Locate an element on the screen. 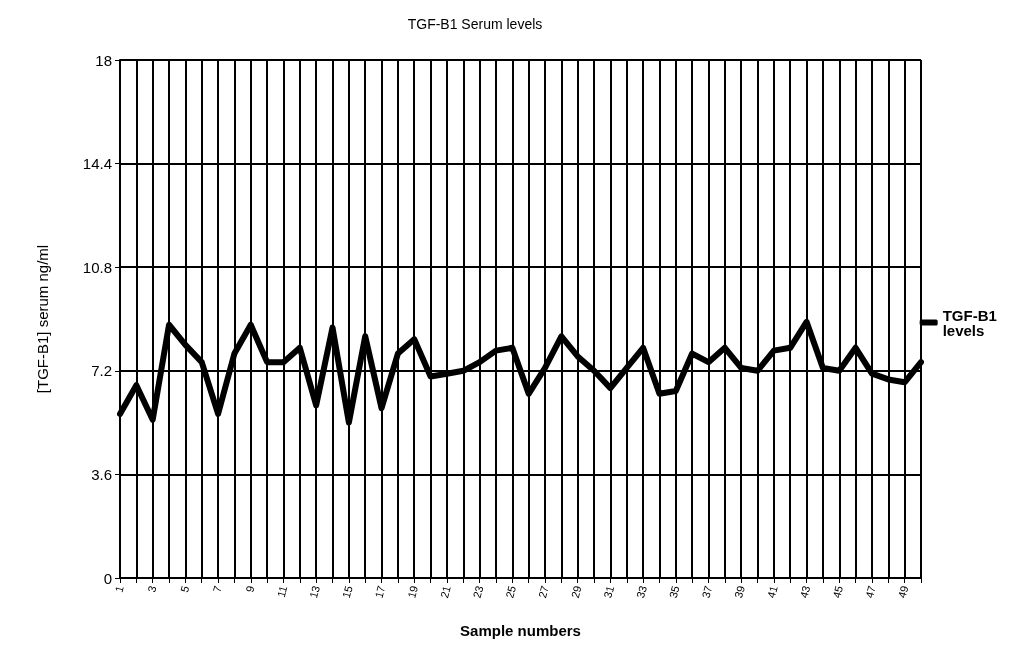 The image size is (1016, 645). chart-title: TGF-B1 Serum levels is located at coordinates (475, 24).